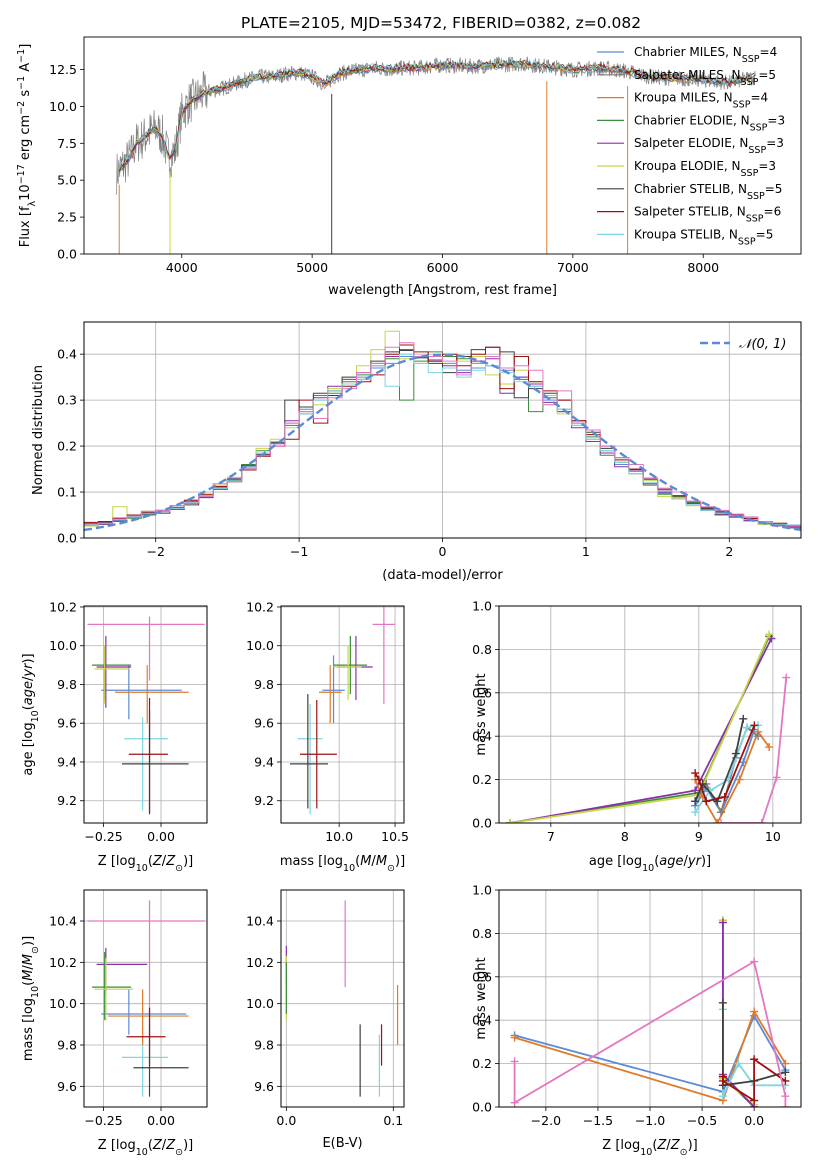 This screenshot has height=1170, width=819. I want to click on label-part: s, so click(25, 95).